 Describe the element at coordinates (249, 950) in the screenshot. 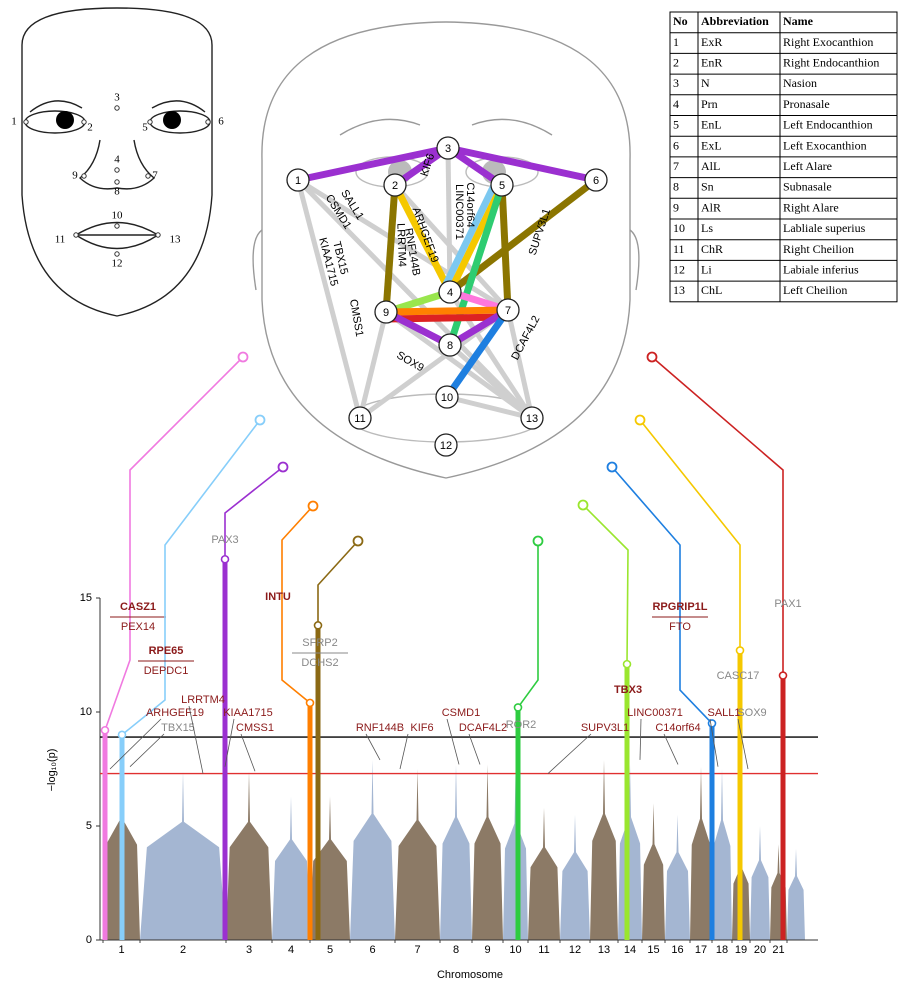

I see `x-tick-label: 3` at that location.